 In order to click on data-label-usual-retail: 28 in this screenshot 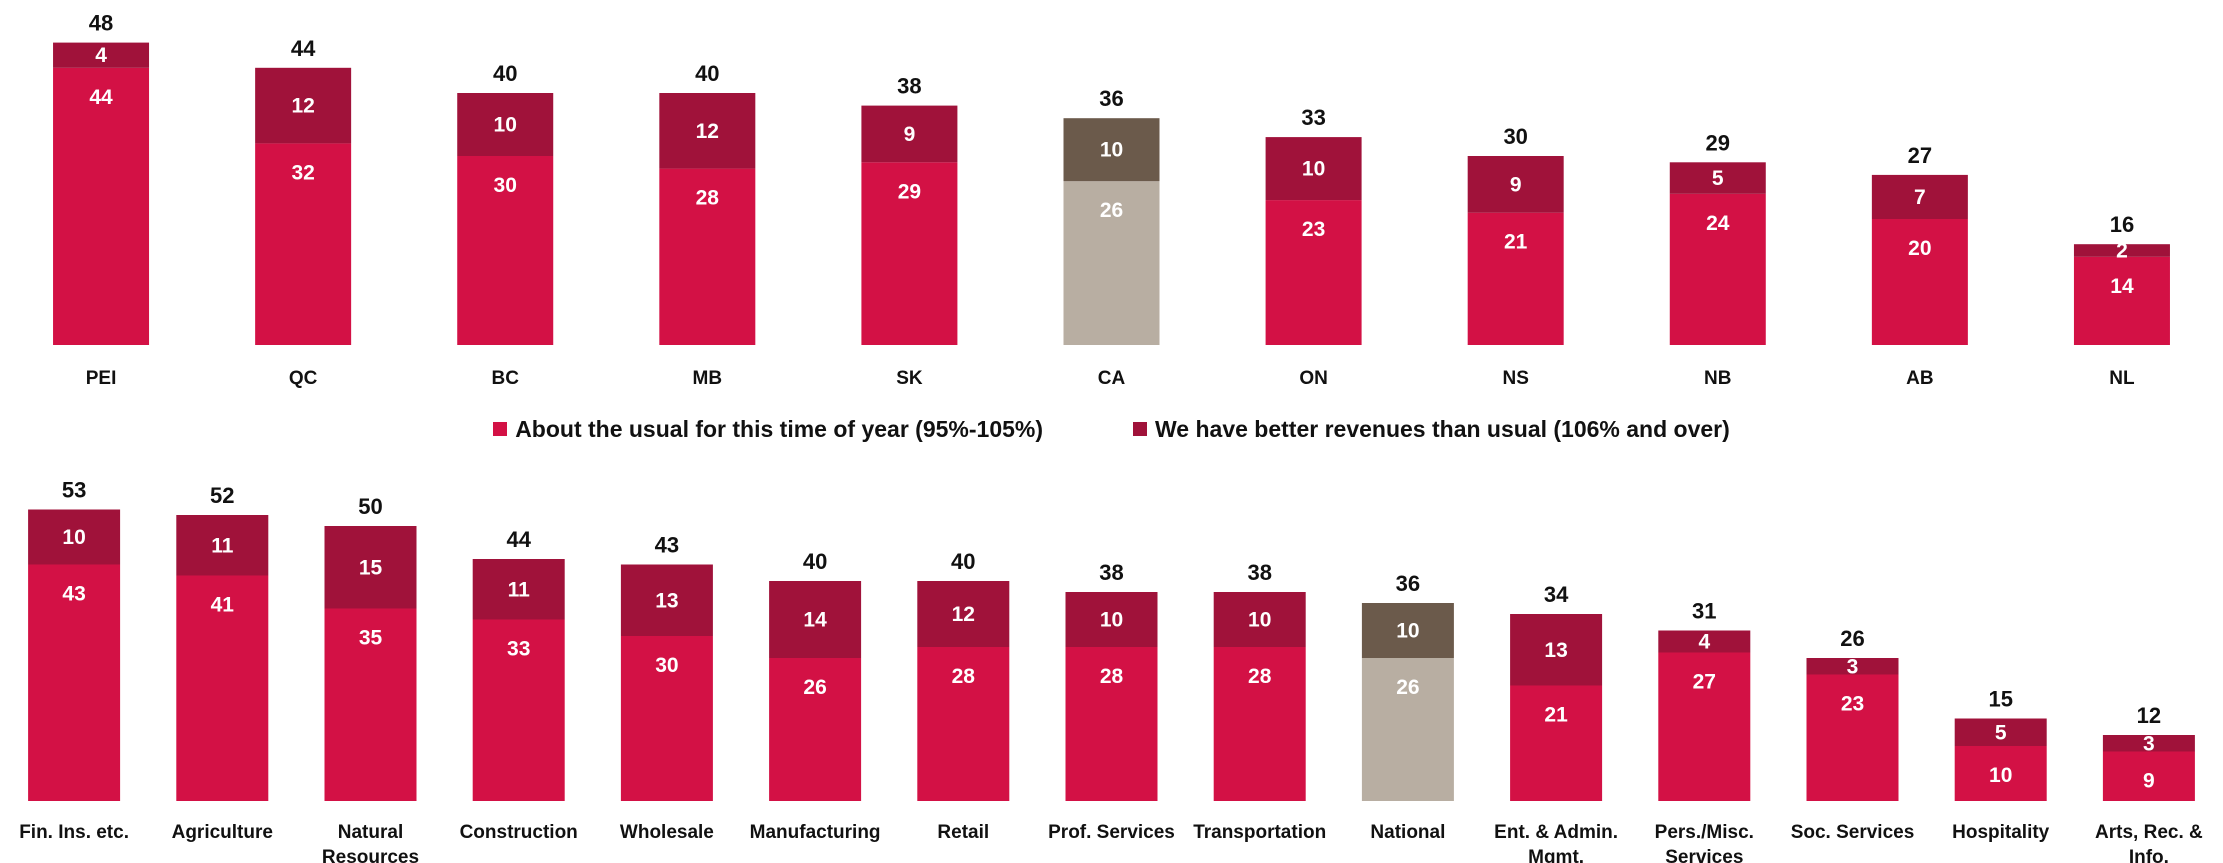, I will do `click(964, 676)`.